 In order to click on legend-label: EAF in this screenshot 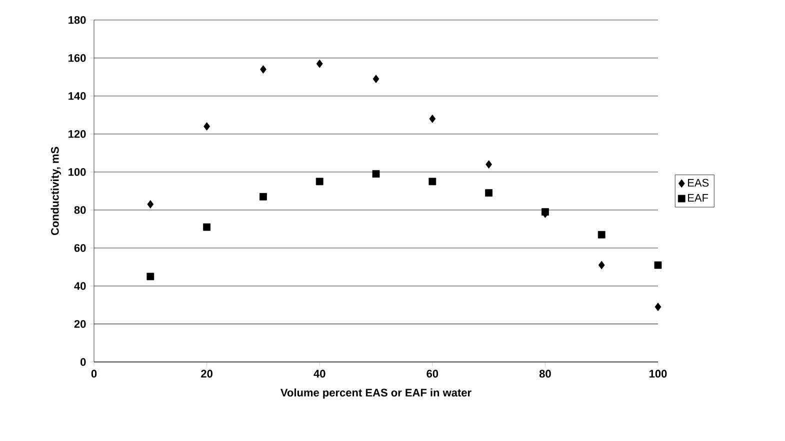, I will do `click(698, 198)`.